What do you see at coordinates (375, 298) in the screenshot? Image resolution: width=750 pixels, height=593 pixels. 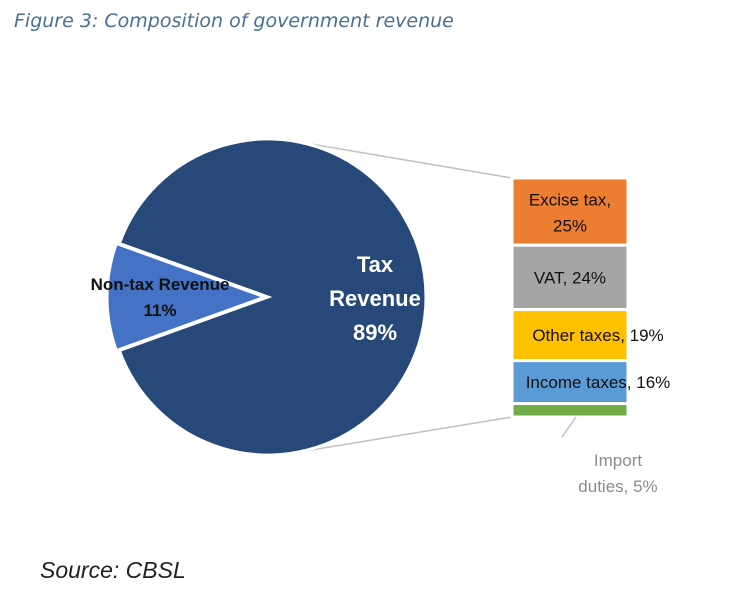 I see `label-tax-revenue-line-2: Revenue` at bounding box center [375, 298].